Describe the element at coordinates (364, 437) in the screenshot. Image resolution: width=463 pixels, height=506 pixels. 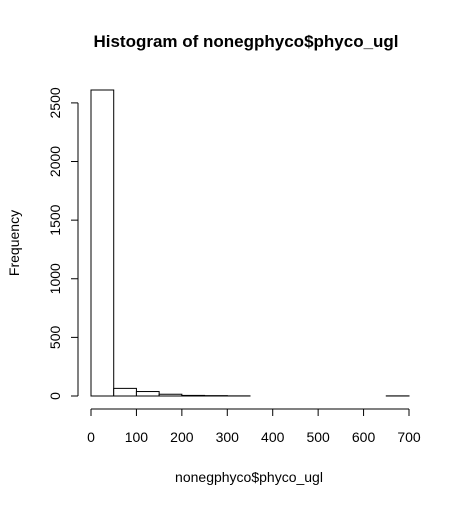
I see `x-tick-label: 600` at that location.